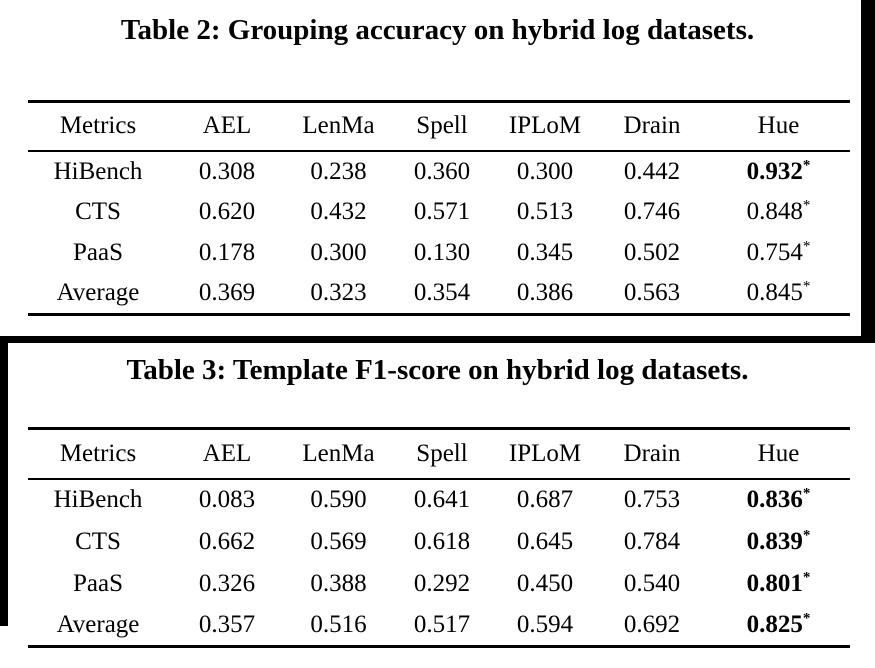  I want to click on cell-value: 0.178, so click(227, 252).